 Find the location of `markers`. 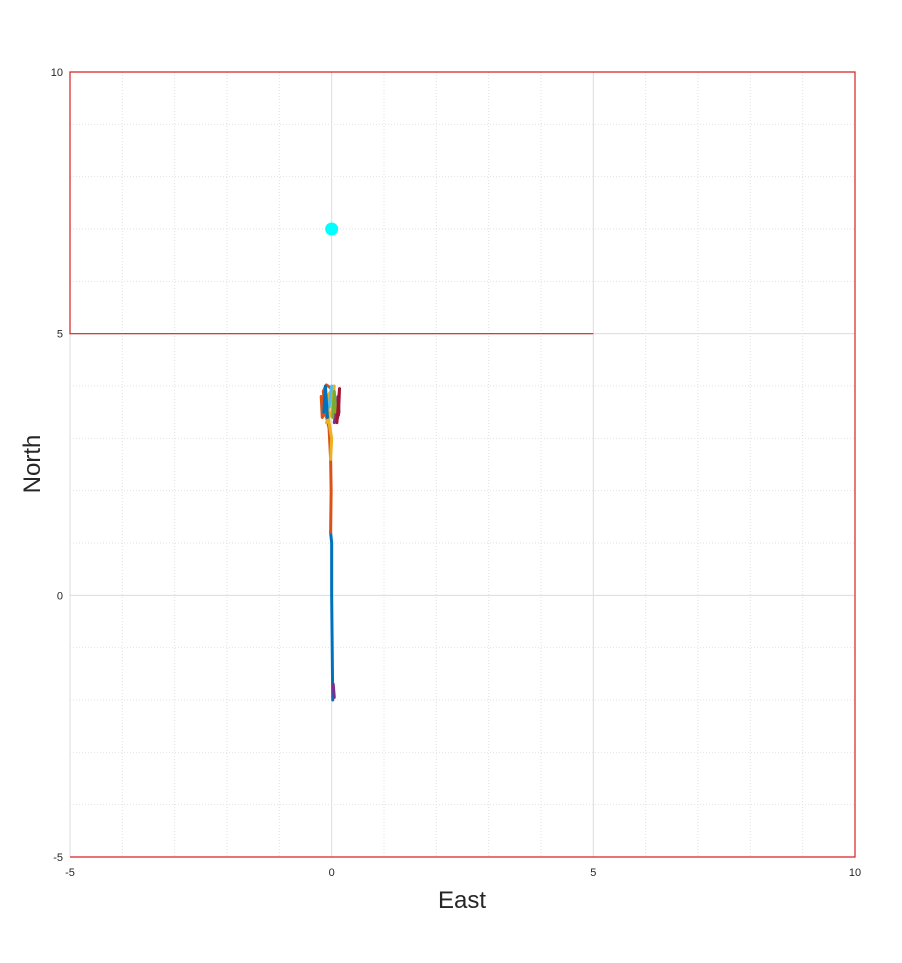

markers is located at coordinates (332, 229).